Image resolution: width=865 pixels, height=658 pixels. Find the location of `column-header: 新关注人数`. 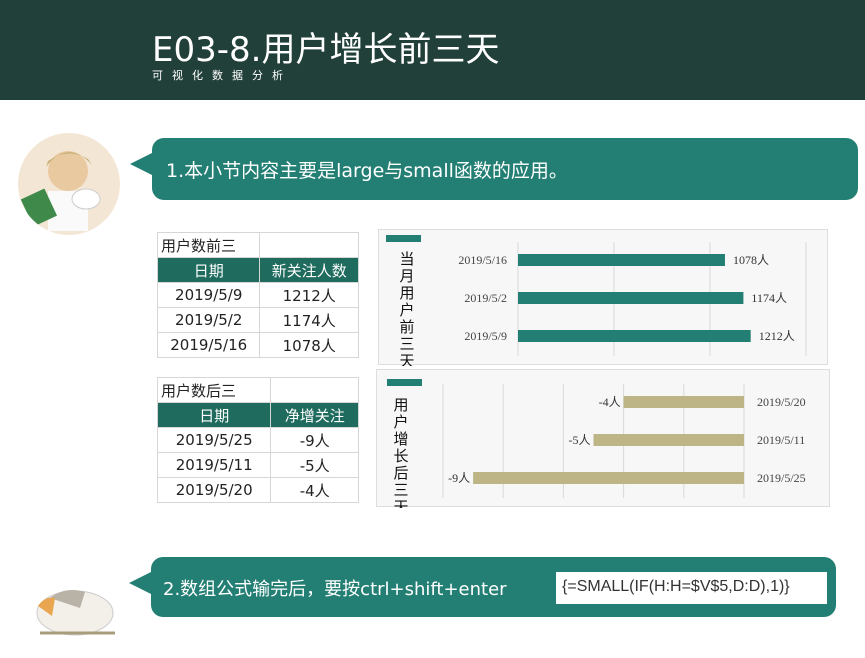

column-header: 新关注人数 is located at coordinates (309, 270).